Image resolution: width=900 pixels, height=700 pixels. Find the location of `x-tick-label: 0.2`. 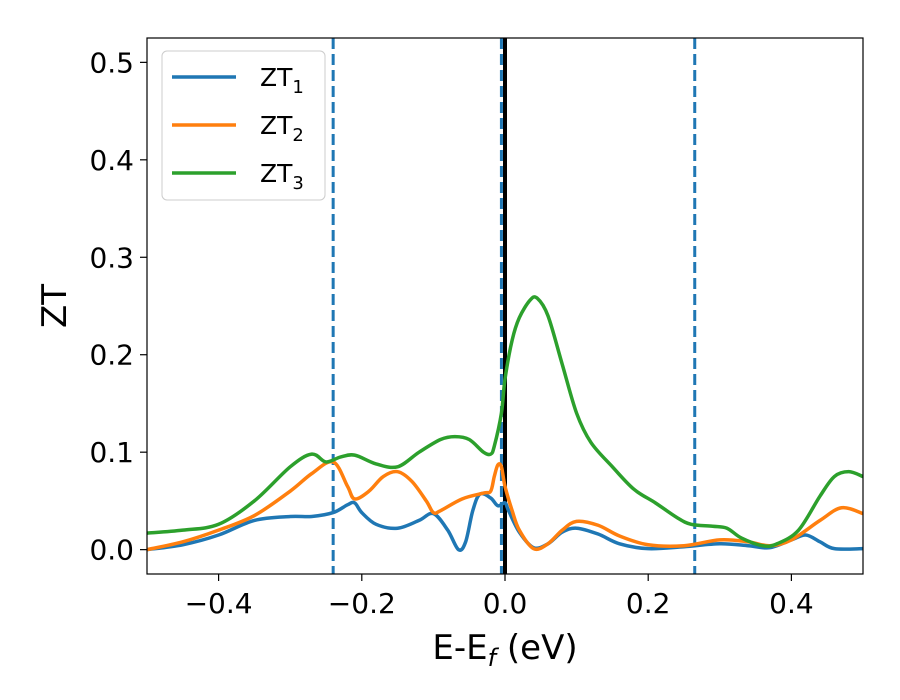

x-tick-label: 0.2 is located at coordinates (648, 603).